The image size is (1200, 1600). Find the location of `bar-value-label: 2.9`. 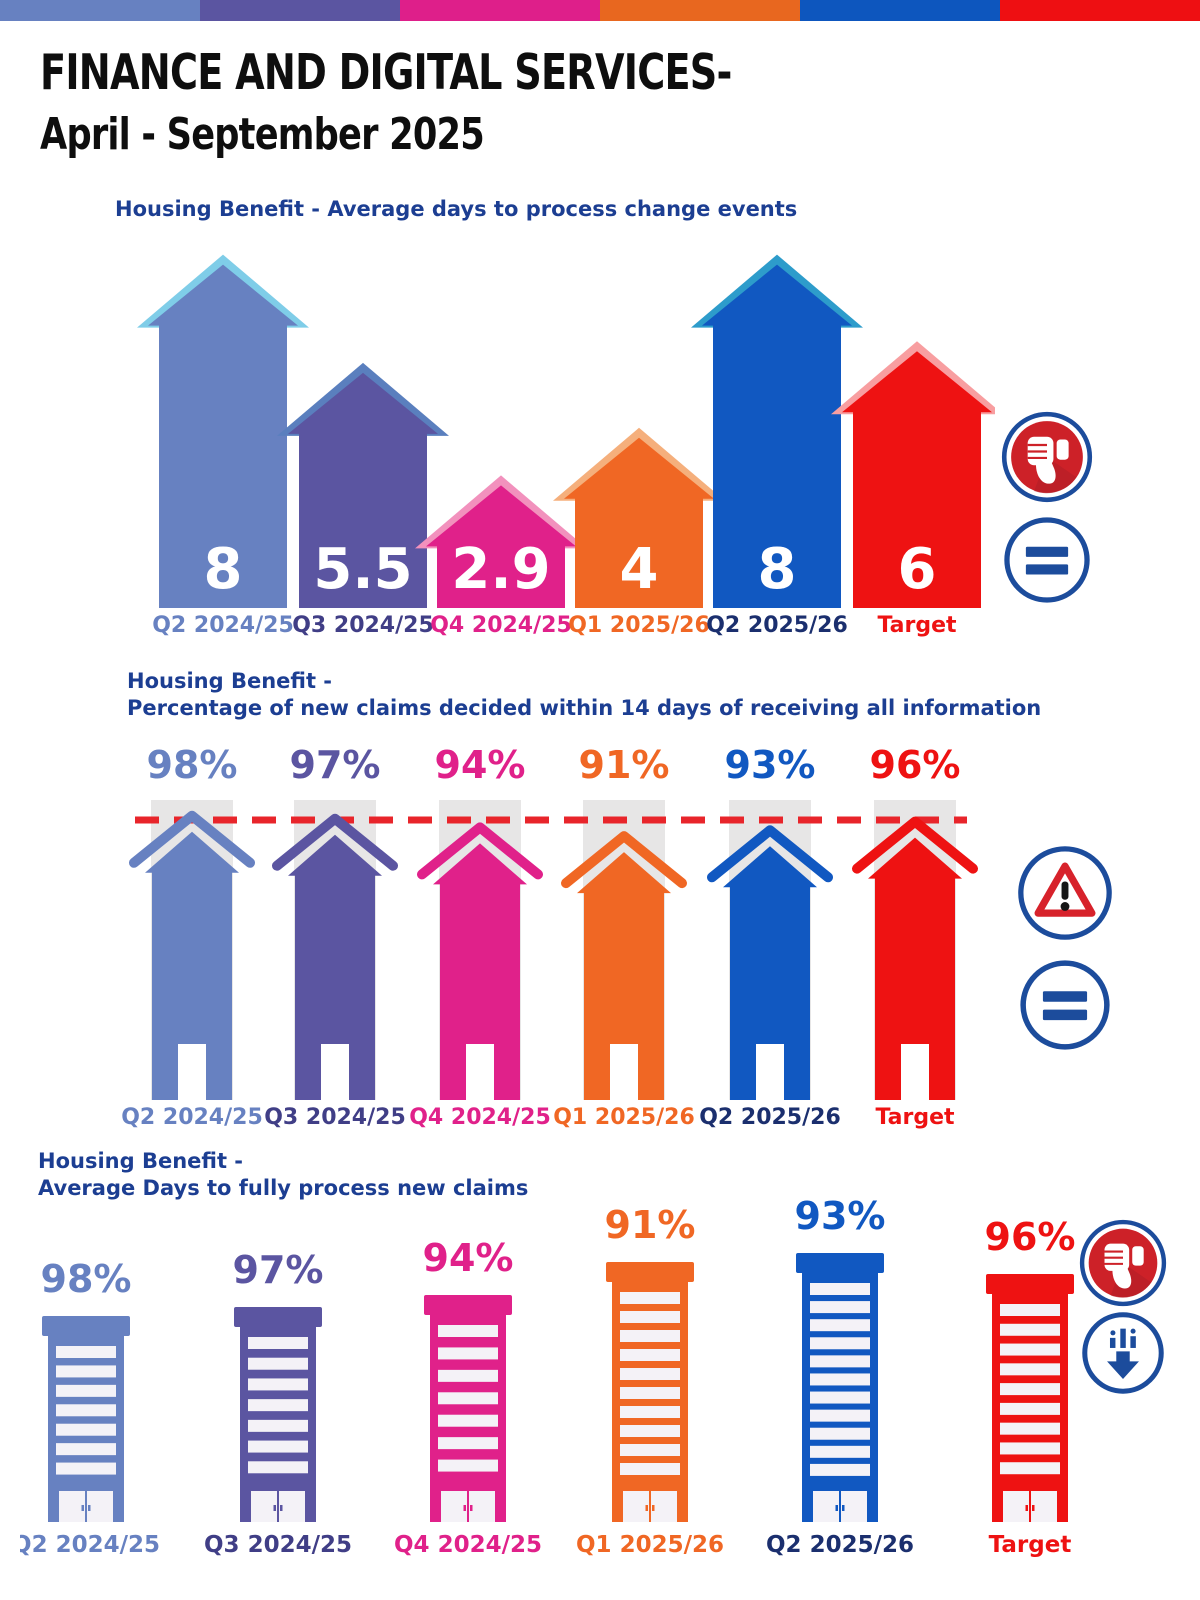

bar-value-label: 2.9 is located at coordinates (500, 569).